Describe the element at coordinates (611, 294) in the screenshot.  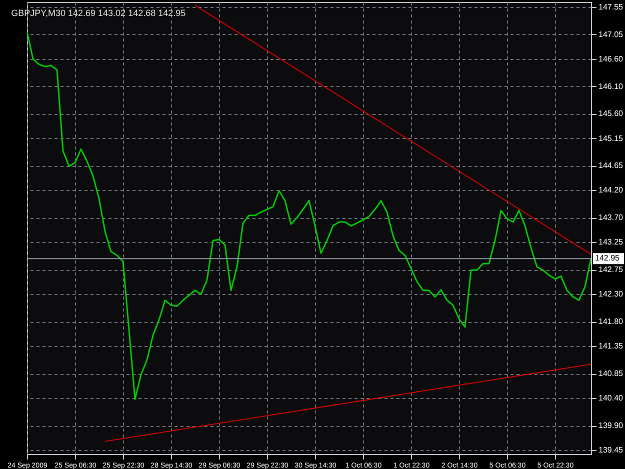
I see `y-tick-label: 142.30` at that location.